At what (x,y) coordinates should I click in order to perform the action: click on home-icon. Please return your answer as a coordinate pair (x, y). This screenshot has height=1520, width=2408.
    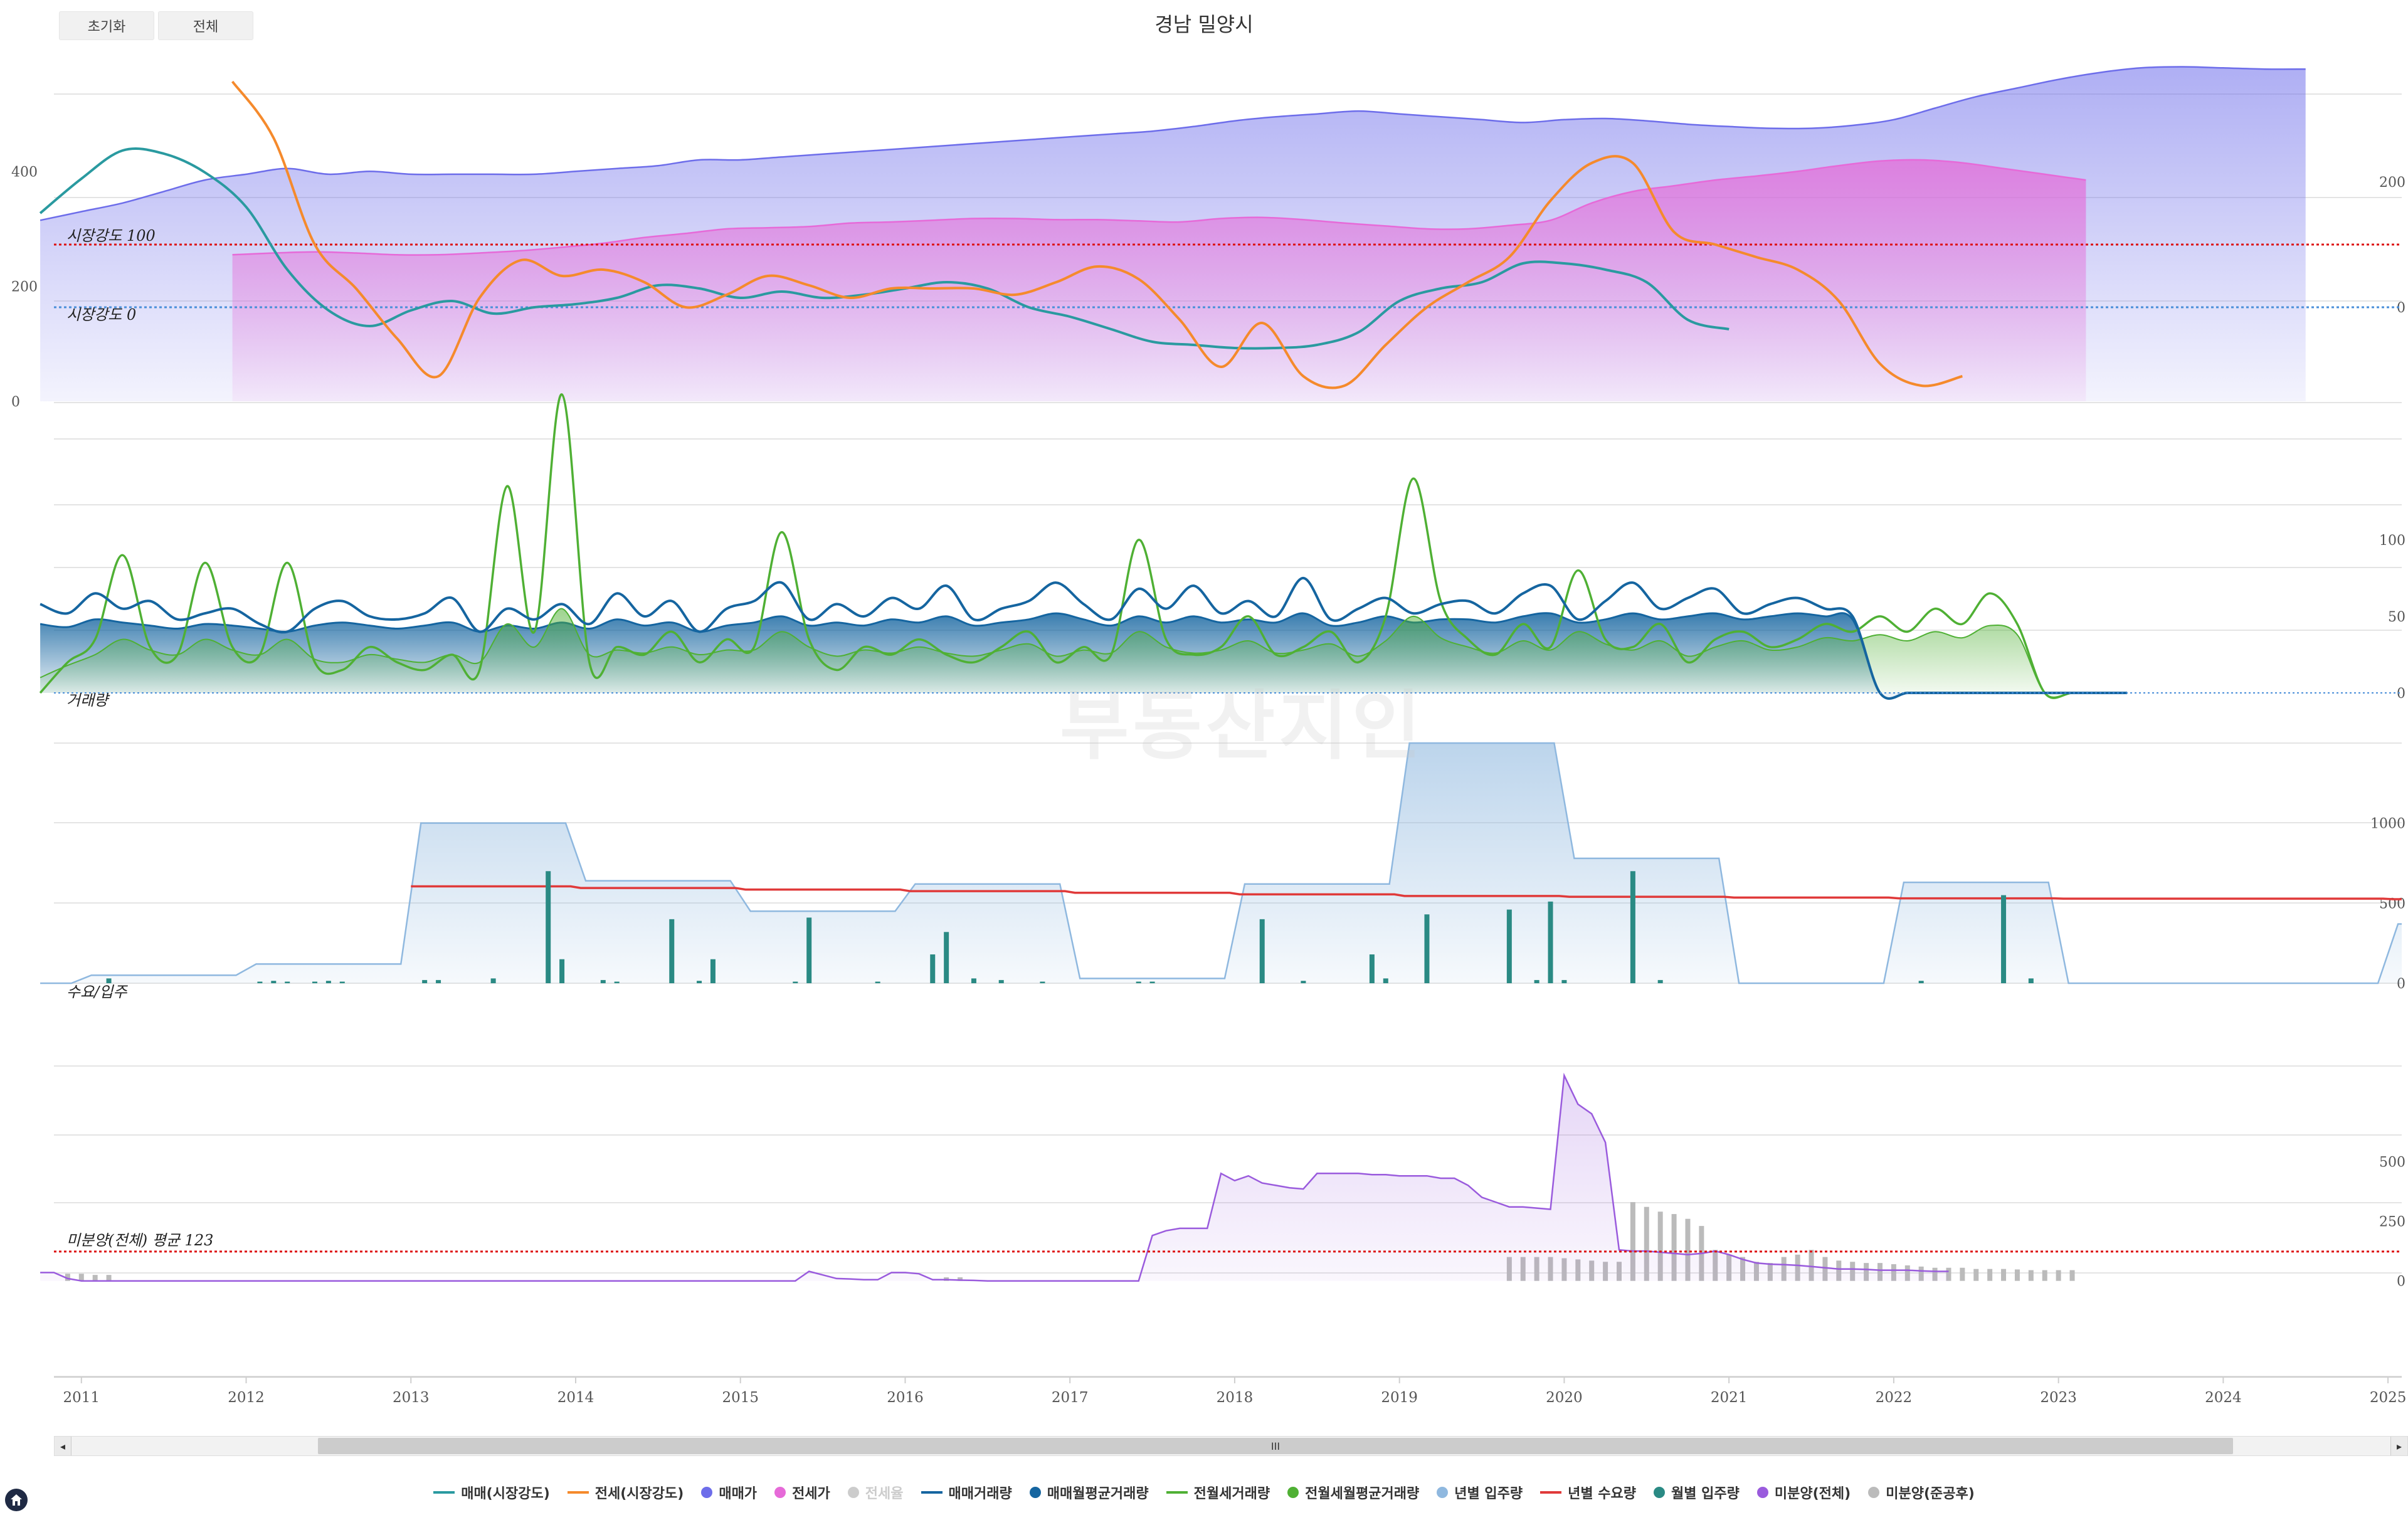
    Looking at the image, I should click on (16, 1500).